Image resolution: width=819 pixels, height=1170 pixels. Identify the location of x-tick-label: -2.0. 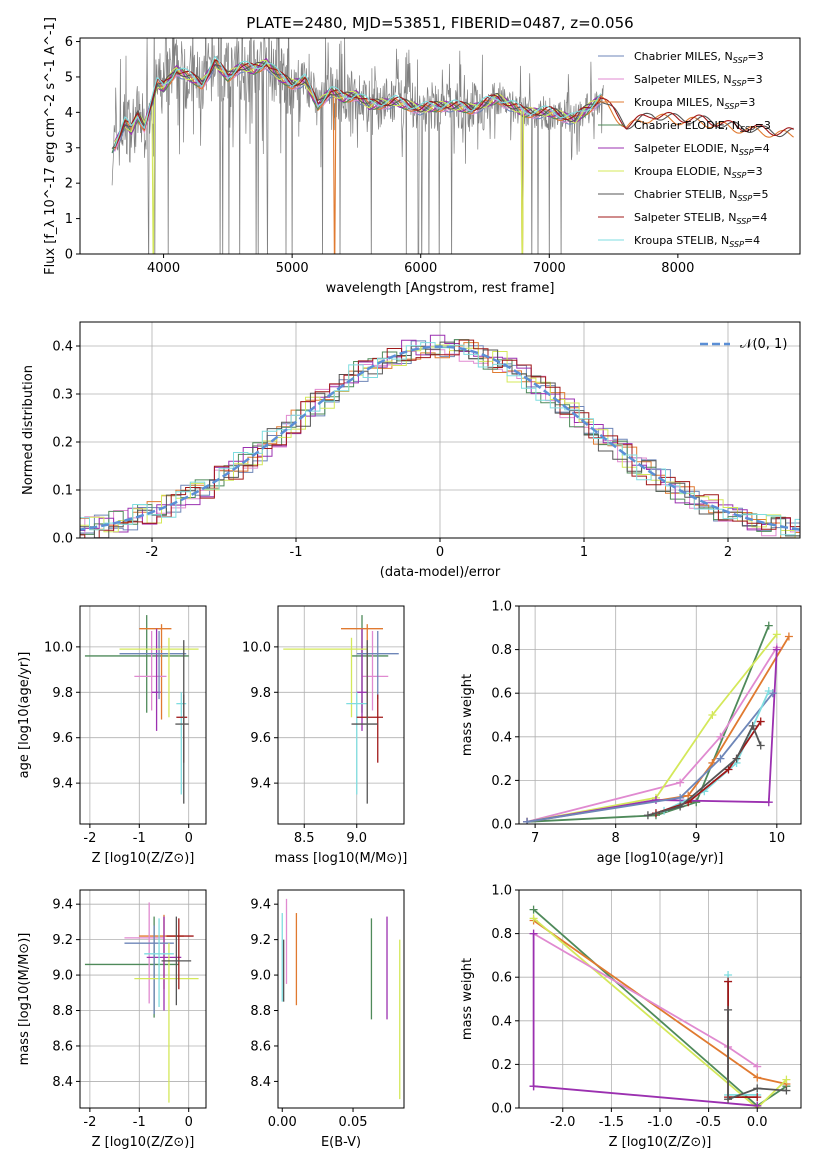
(562, 1122).